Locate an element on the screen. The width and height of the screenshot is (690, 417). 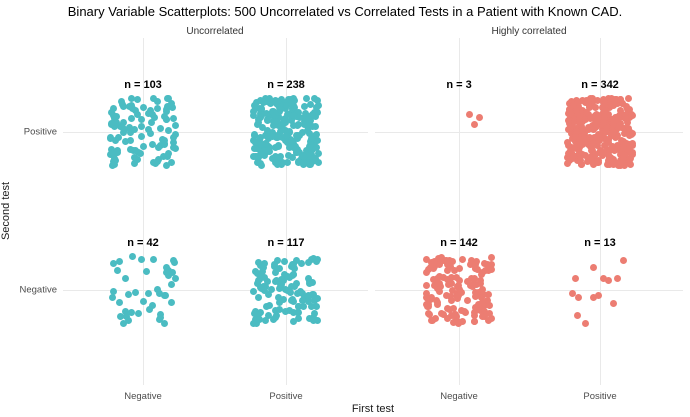
y-axis-title: Second test is located at coordinates (6, 211).